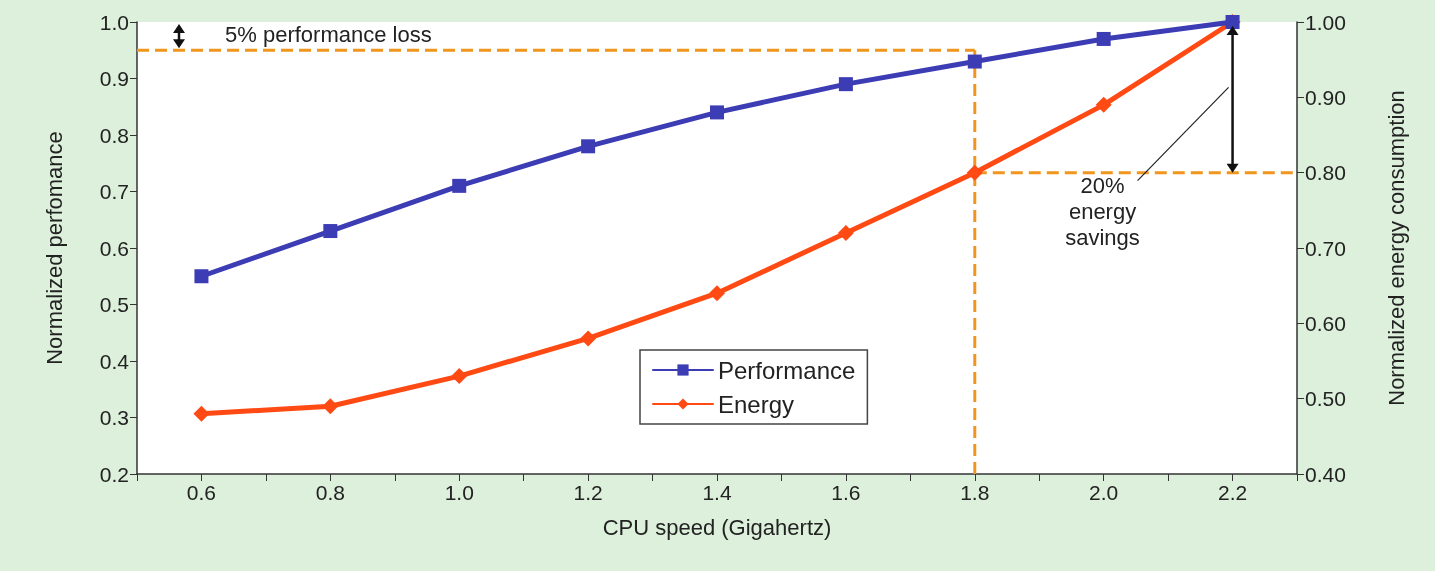  I want to click on x-tick-label: 1.4, so click(717, 492).